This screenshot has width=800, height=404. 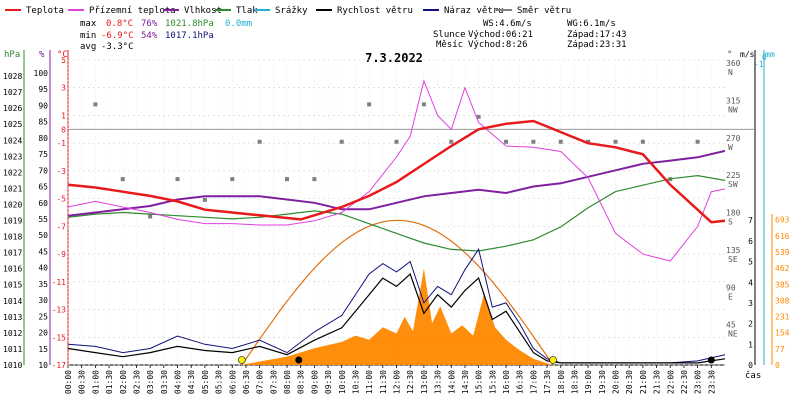 What do you see at coordinates (753, 375) in the screenshot?
I see `x-axis-label: čas` at bounding box center [753, 375].